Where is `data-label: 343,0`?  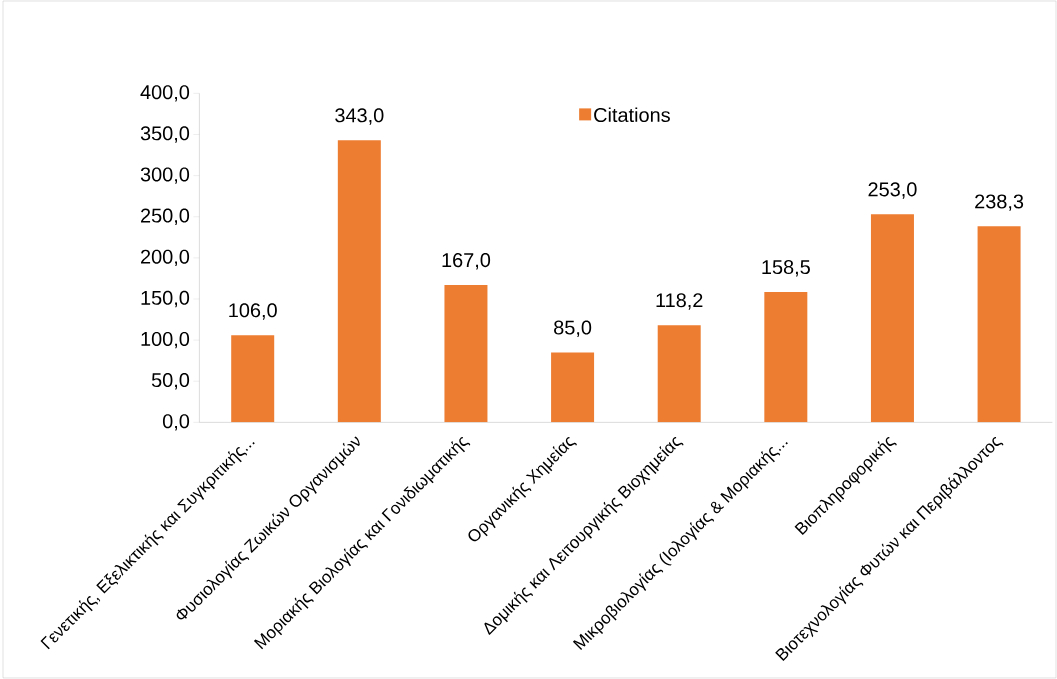 data-label: 343,0 is located at coordinates (359, 116).